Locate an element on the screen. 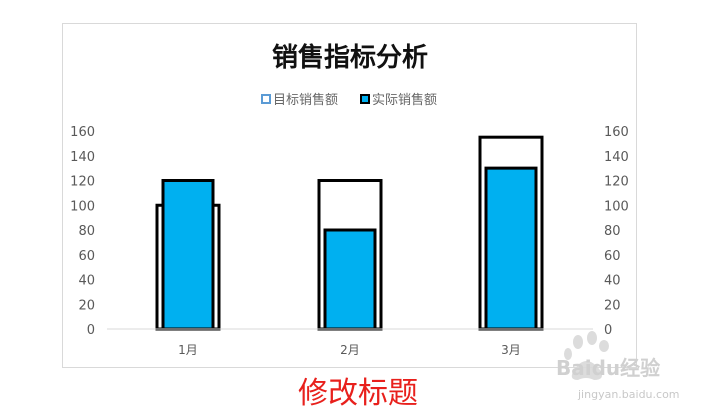  baidu-paw-icon is located at coordinates (586, 355).